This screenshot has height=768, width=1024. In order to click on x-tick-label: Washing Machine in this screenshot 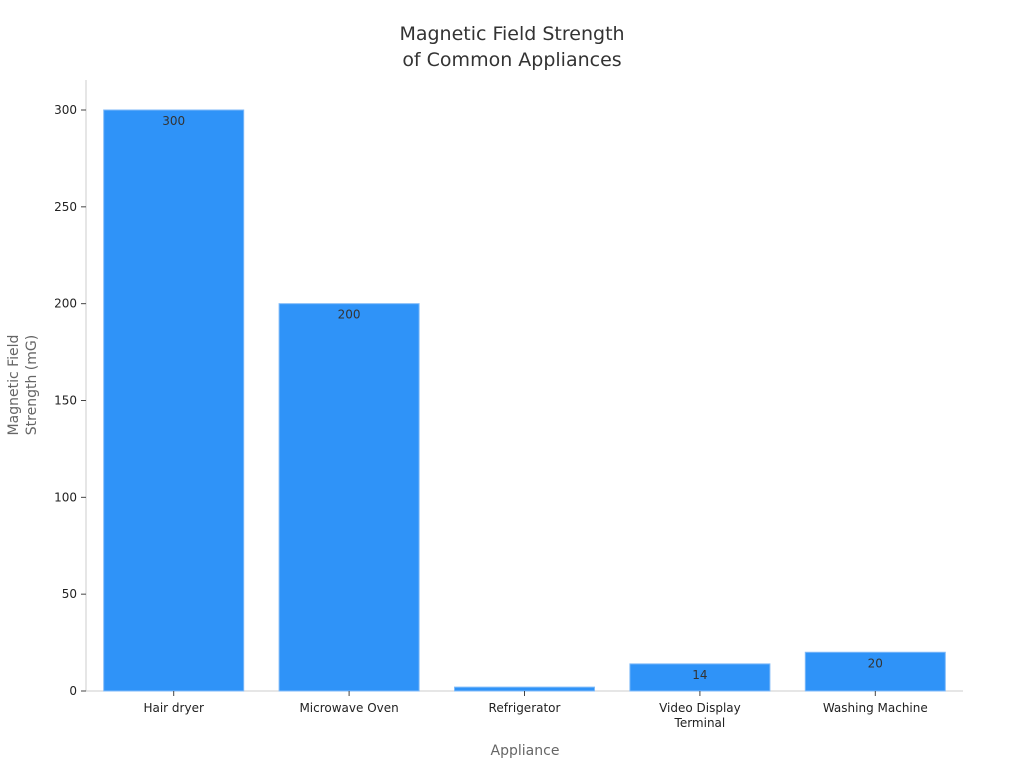, I will do `click(875, 708)`.